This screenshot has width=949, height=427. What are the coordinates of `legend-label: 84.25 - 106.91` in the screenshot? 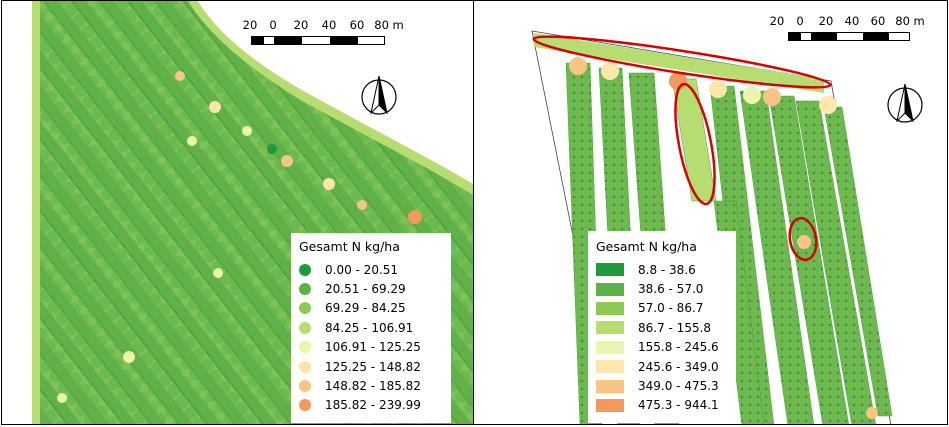 It's located at (369, 327).